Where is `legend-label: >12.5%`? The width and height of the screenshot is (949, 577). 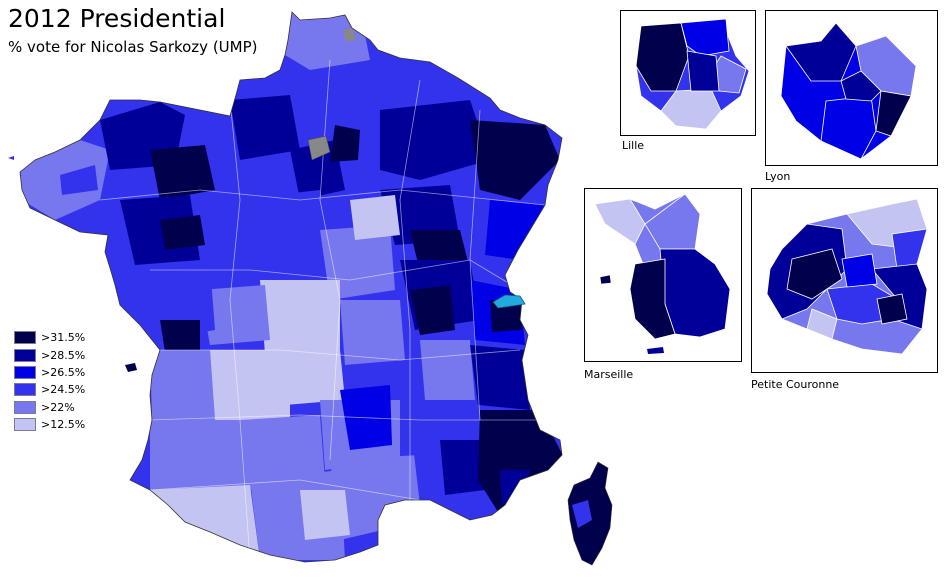 legend-label: >12.5% is located at coordinates (63, 425).